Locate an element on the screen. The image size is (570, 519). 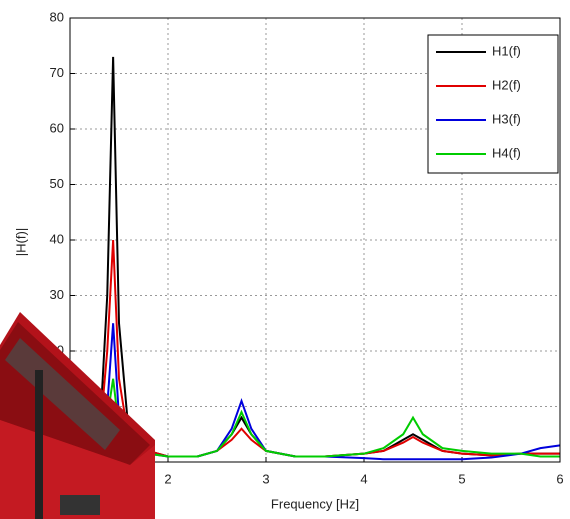
x-tick-label: 6 is located at coordinates (559, 478).